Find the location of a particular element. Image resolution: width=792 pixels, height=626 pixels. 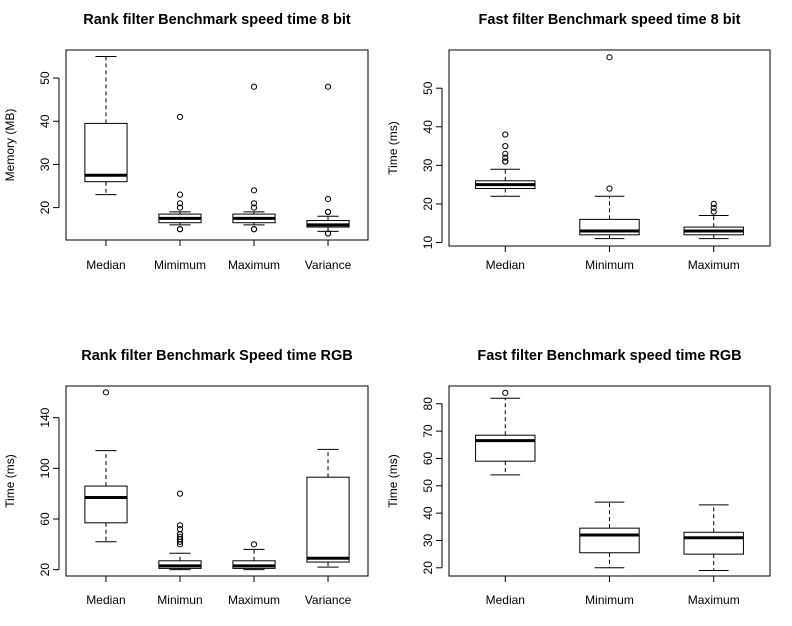

y-tick-label: 70 is located at coordinates (428, 431).